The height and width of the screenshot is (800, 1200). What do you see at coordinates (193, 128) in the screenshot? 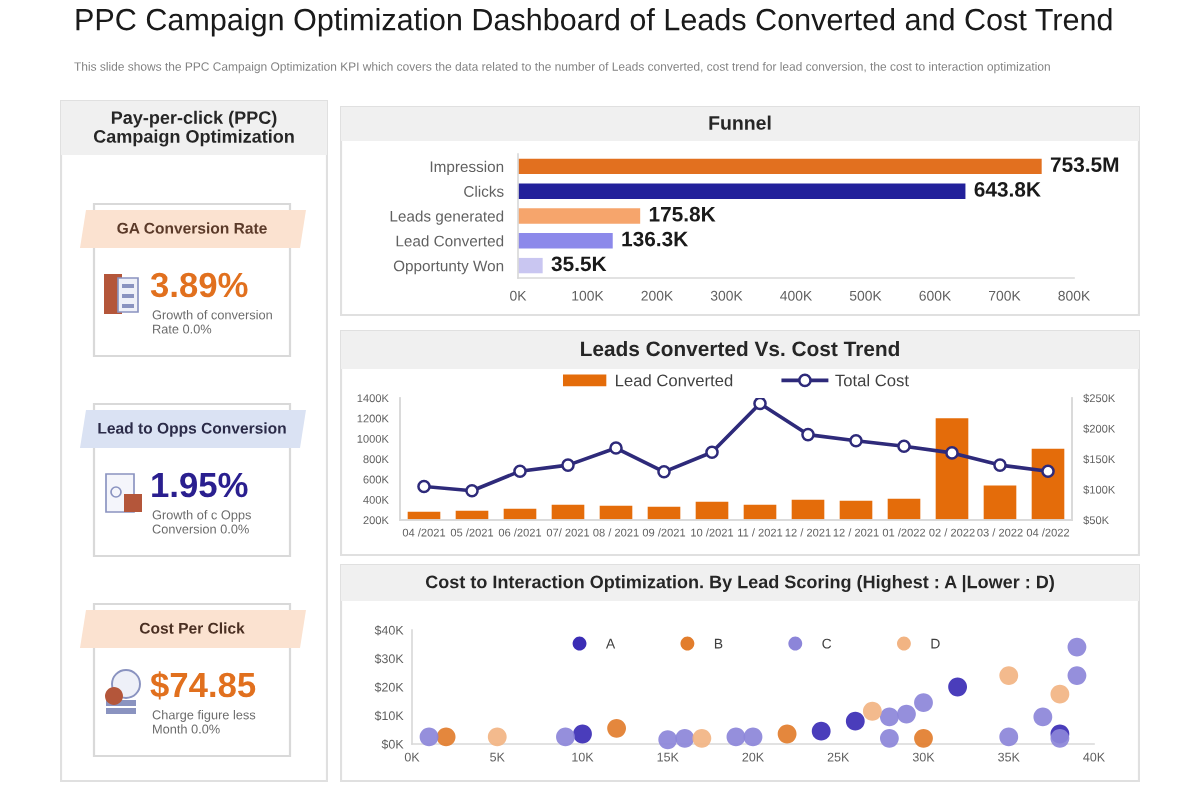
I see `text: Pay-per-click (PPC) Campaign Optimization` at bounding box center [193, 128].